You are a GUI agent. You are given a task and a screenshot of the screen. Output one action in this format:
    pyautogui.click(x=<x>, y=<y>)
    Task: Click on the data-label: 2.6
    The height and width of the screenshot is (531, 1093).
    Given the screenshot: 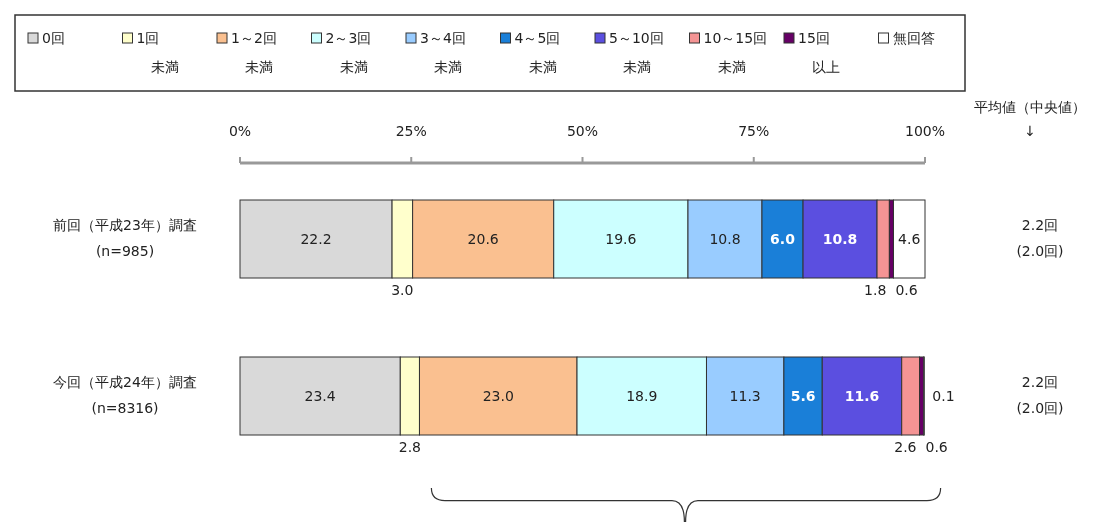 What is the action you would take?
    pyautogui.click(x=905, y=447)
    